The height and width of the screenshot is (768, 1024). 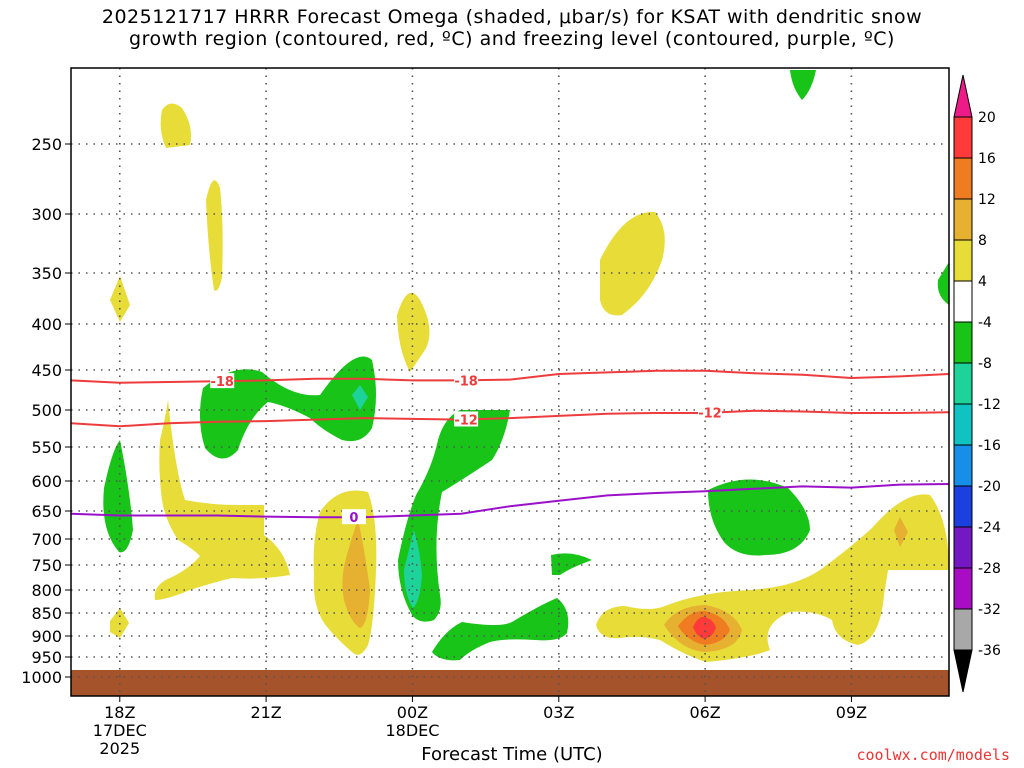 I want to click on y-tick-label: 400, so click(x=46, y=324).